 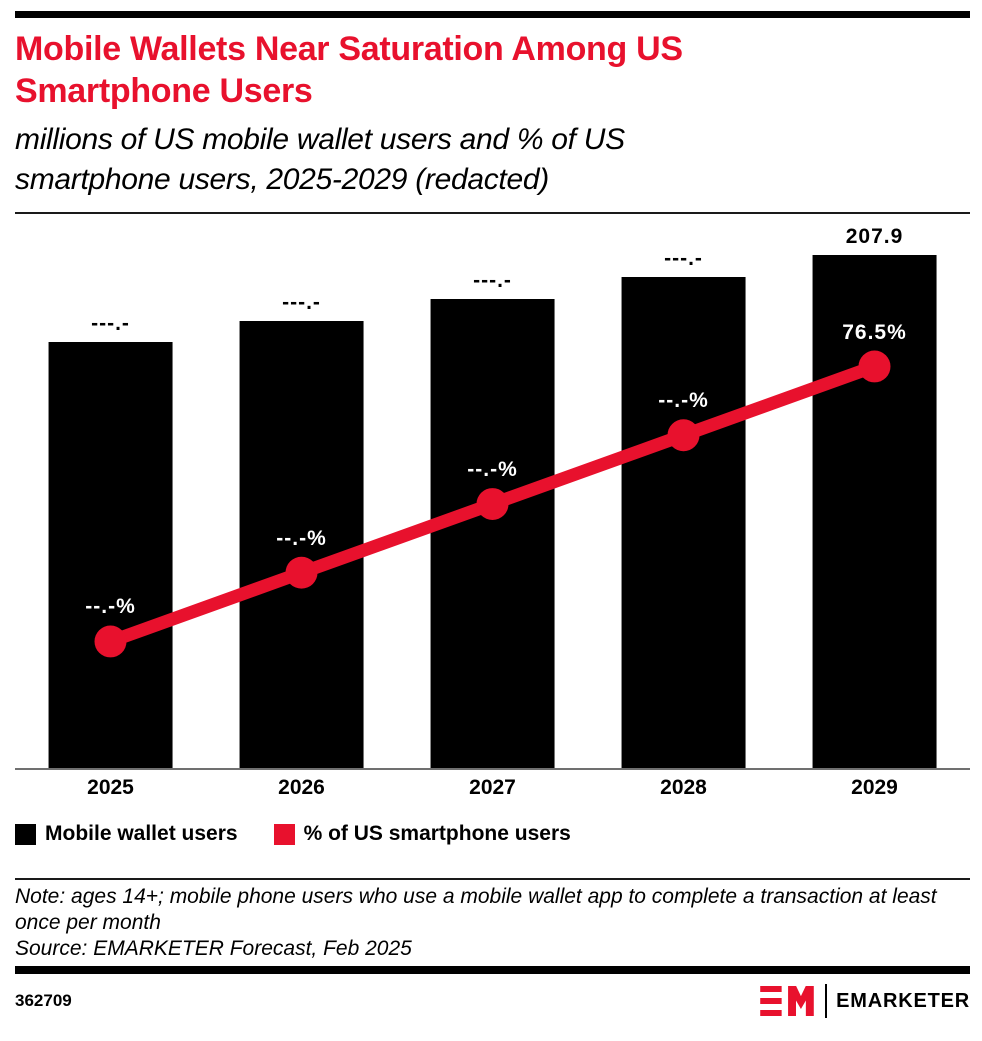 I want to click on x-axis-label-2028: 2028, so click(x=683, y=787).